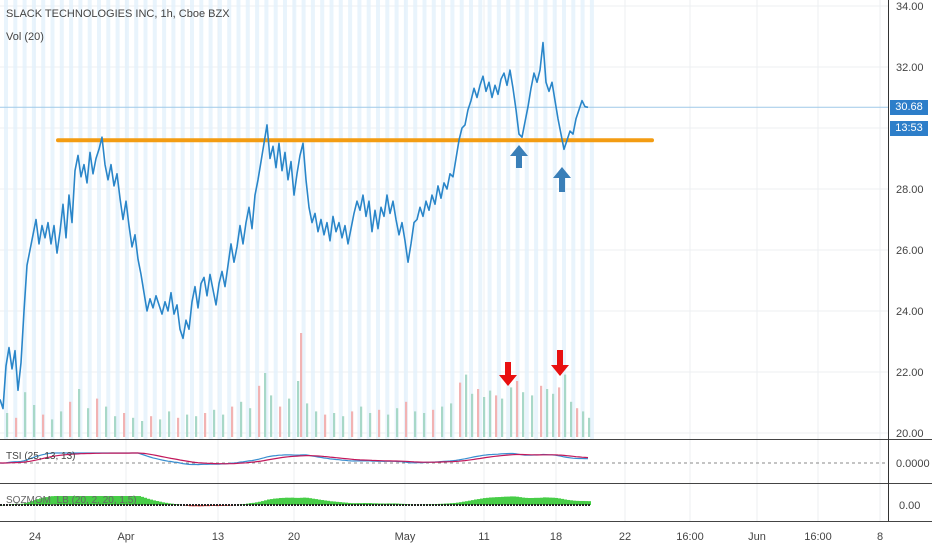 Image resolution: width=932 pixels, height=550 pixels. Describe the element at coordinates (880, 537) in the screenshot. I see `x-tick-label: 8` at that location.